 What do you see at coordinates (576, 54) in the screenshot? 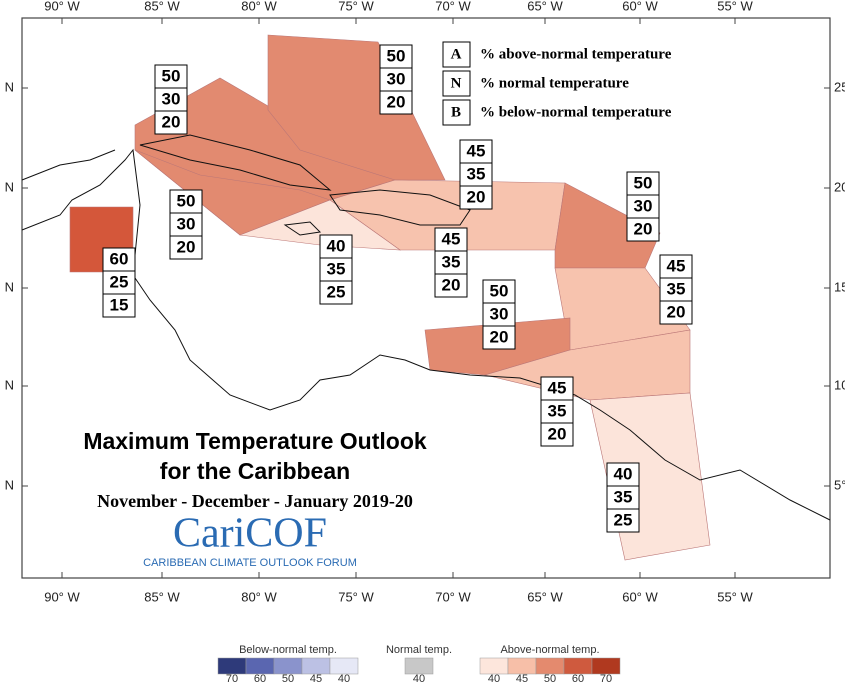
I see `legend-text: % above-normal temperature` at bounding box center [576, 54].